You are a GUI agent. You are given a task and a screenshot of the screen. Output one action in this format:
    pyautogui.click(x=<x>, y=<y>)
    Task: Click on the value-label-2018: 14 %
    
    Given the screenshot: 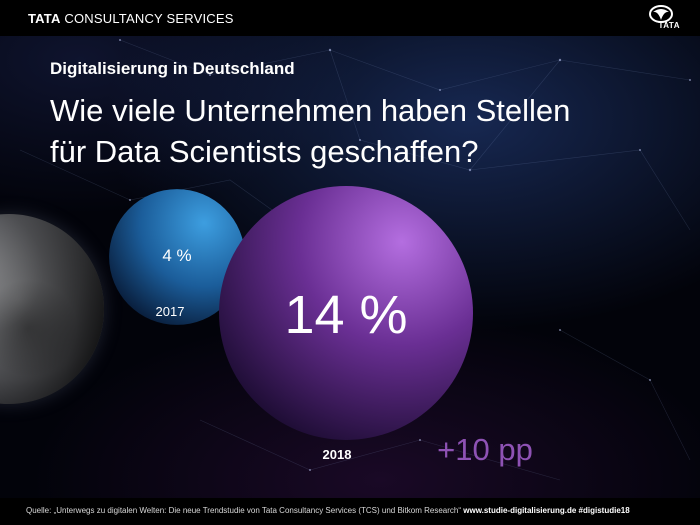 What is the action you would take?
    pyautogui.click(x=345, y=315)
    